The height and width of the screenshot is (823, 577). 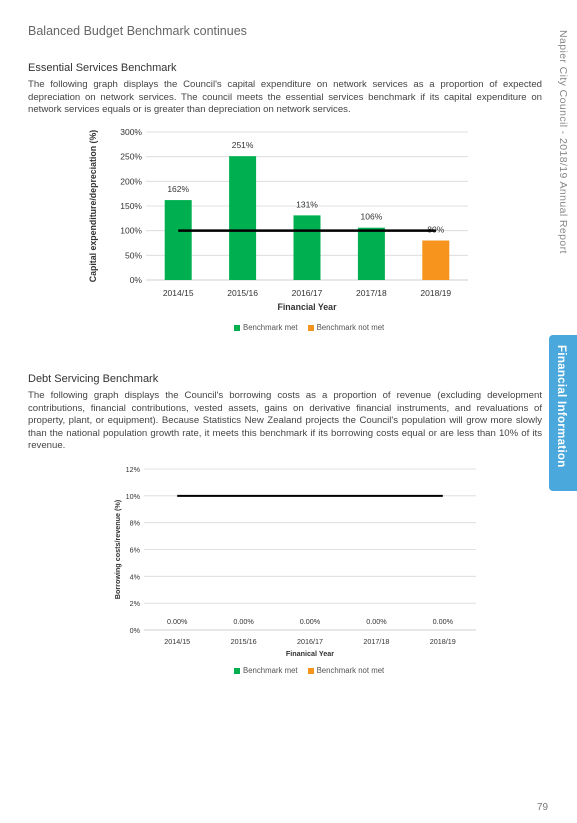 What do you see at coordinates (93, 379) in the screenshot?
I see `debt-servicing-heading: Debt Servicing Benchmark` at bounding box center [93, 379].